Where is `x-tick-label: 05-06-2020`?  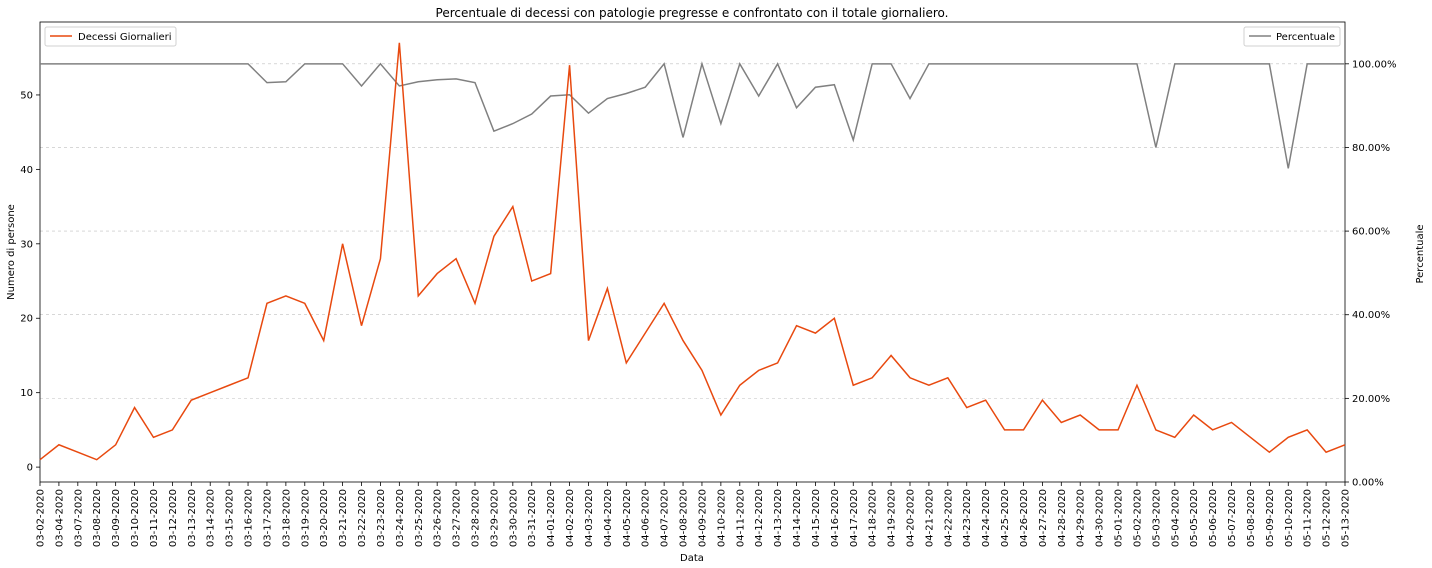
x-tick-label: 05-06-2020 is located at coordinates (1213, 518).